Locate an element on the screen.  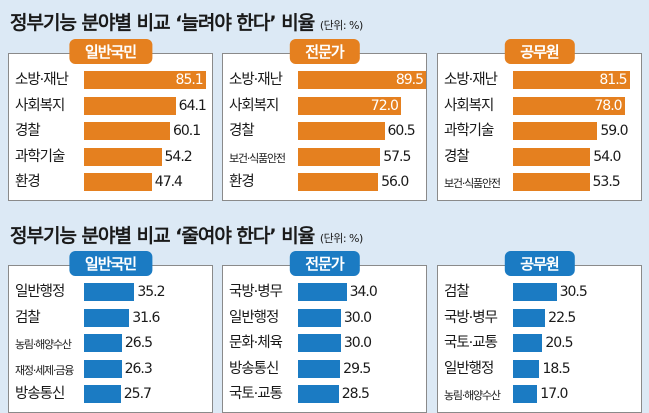
category-label: 보건·식품안전 is located at coordinates (257, 158).